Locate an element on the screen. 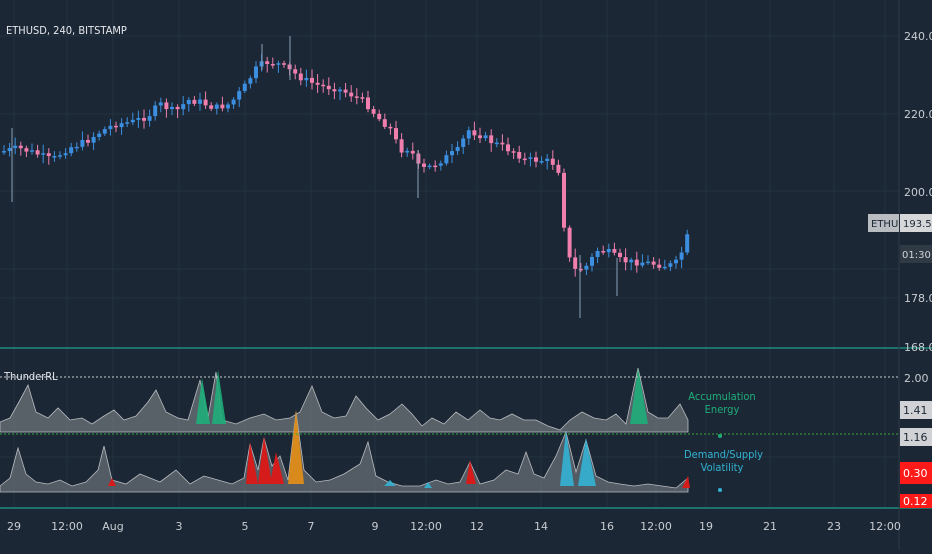 This screenshot has height=554, width=932. value-tag-red is located at coordinates (916, 501).